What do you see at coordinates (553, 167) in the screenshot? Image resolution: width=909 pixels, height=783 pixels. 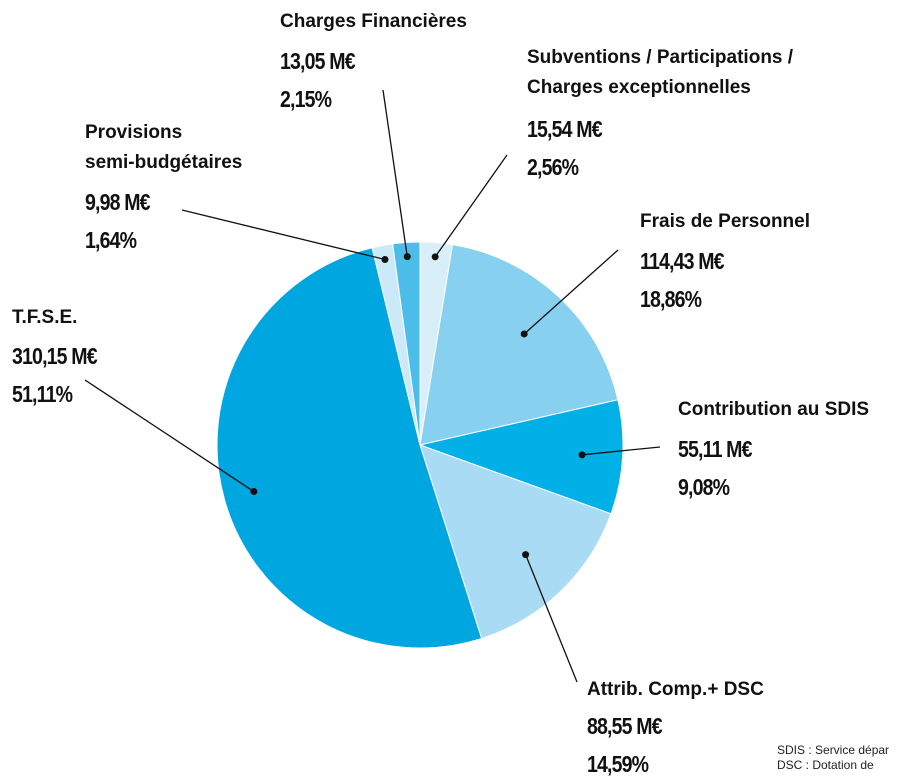 I see `percent-label: 2,56%` at bounding box center [553, 167].